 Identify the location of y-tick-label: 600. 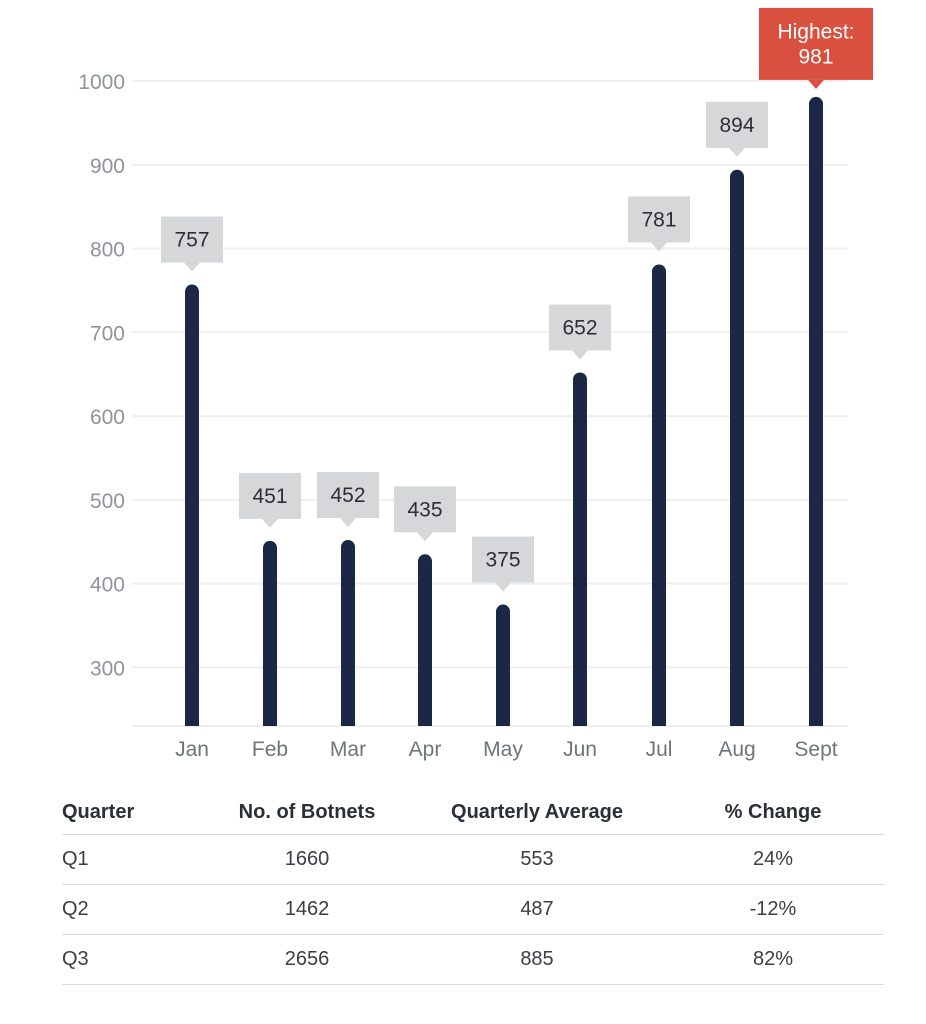
(107, 417).